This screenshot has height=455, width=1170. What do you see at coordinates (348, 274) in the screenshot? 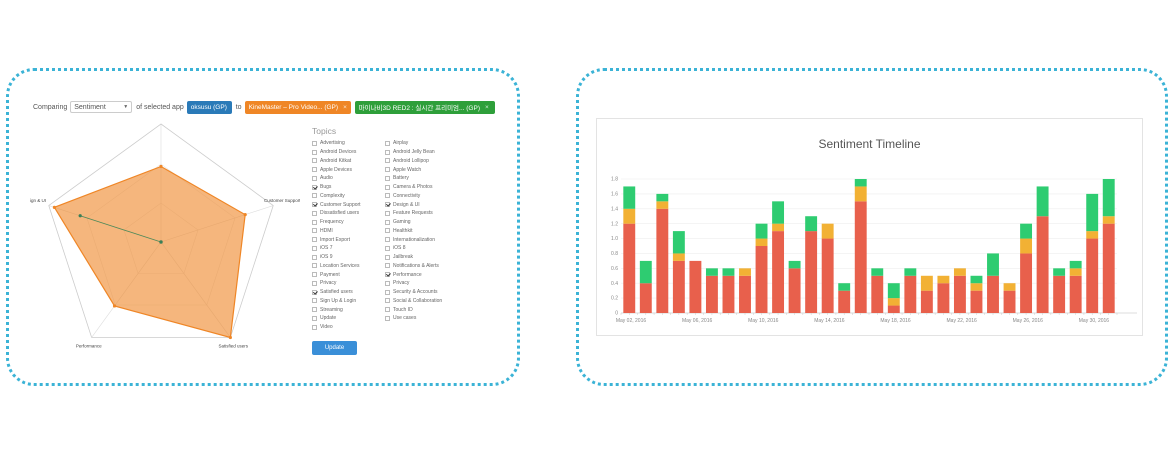
I see `topic-item: Payment` at bounding box center [348, 274].